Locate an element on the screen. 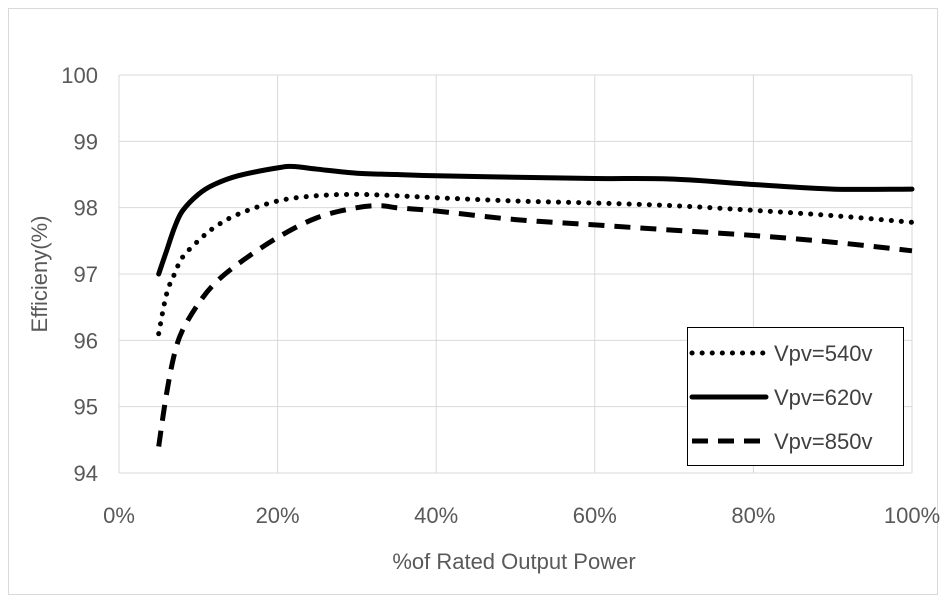  y-tick-label: 99 is located at coordinates (86, 141).